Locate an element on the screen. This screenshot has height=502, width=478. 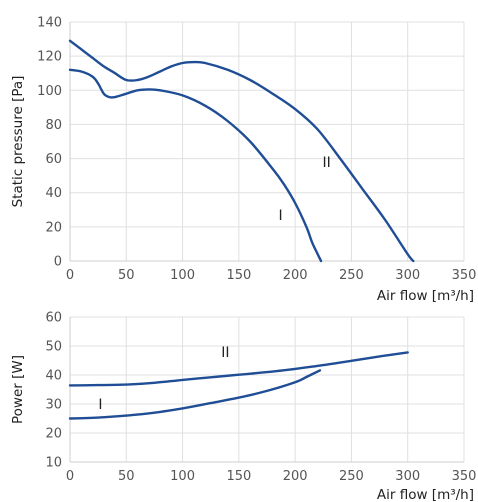
power-curve-annotation-i: I is located at coordinates (100, 405).